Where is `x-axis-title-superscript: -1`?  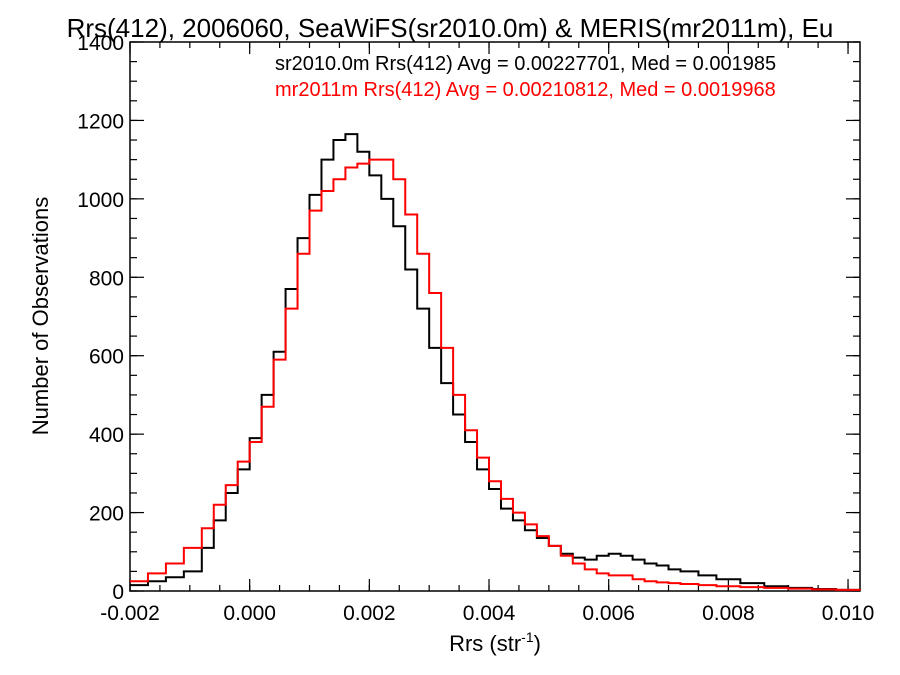 x-axis-title-superscript: -1 is located at coordinates (527, 637).